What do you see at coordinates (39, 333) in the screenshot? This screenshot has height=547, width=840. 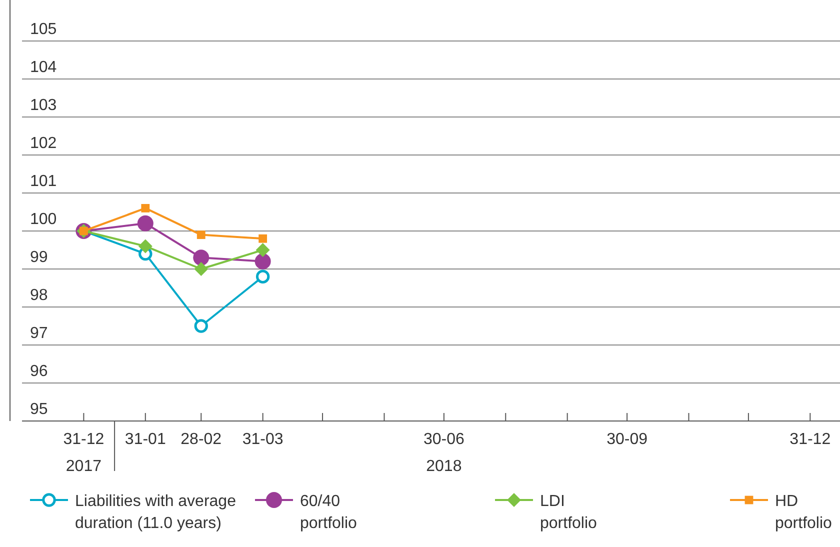 I see `y-tick-label: 97` at bounding box center [39, 333].